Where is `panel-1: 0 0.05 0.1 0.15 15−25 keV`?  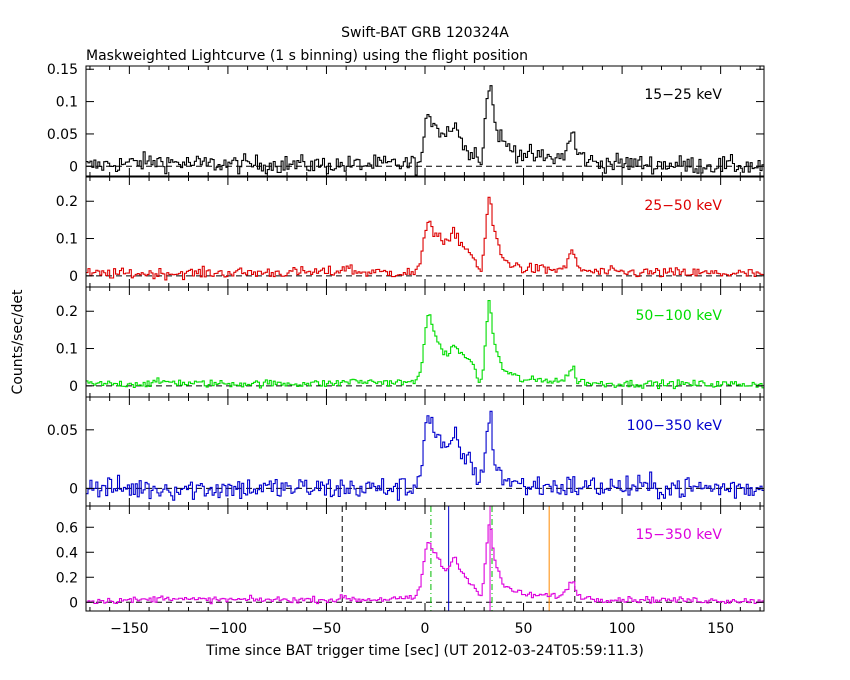
panel-1: 0 0.05 0.1 0.15 15−25 keV is located at coordinates (406, 119).